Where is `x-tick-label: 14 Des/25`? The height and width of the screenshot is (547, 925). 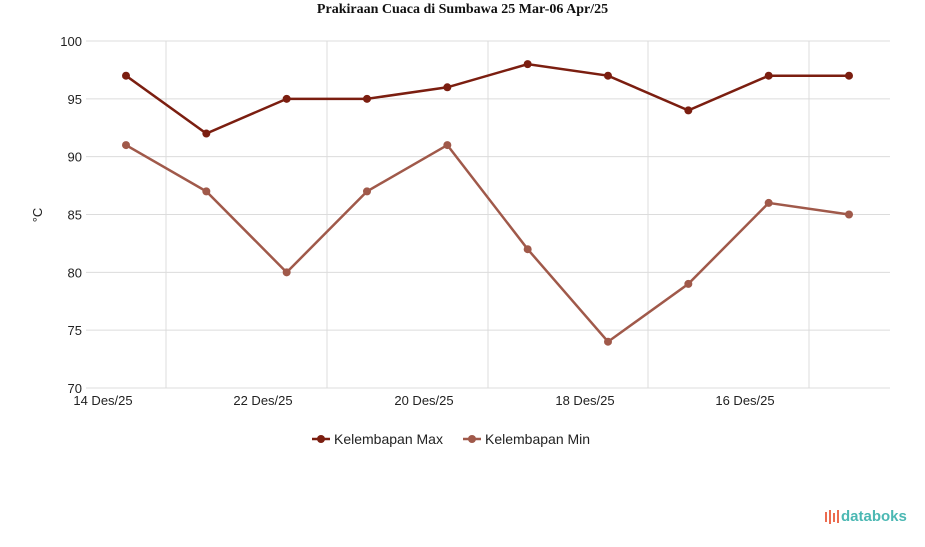 x-tick-label: 14 Des/25 is located at coordinates (102, 400).